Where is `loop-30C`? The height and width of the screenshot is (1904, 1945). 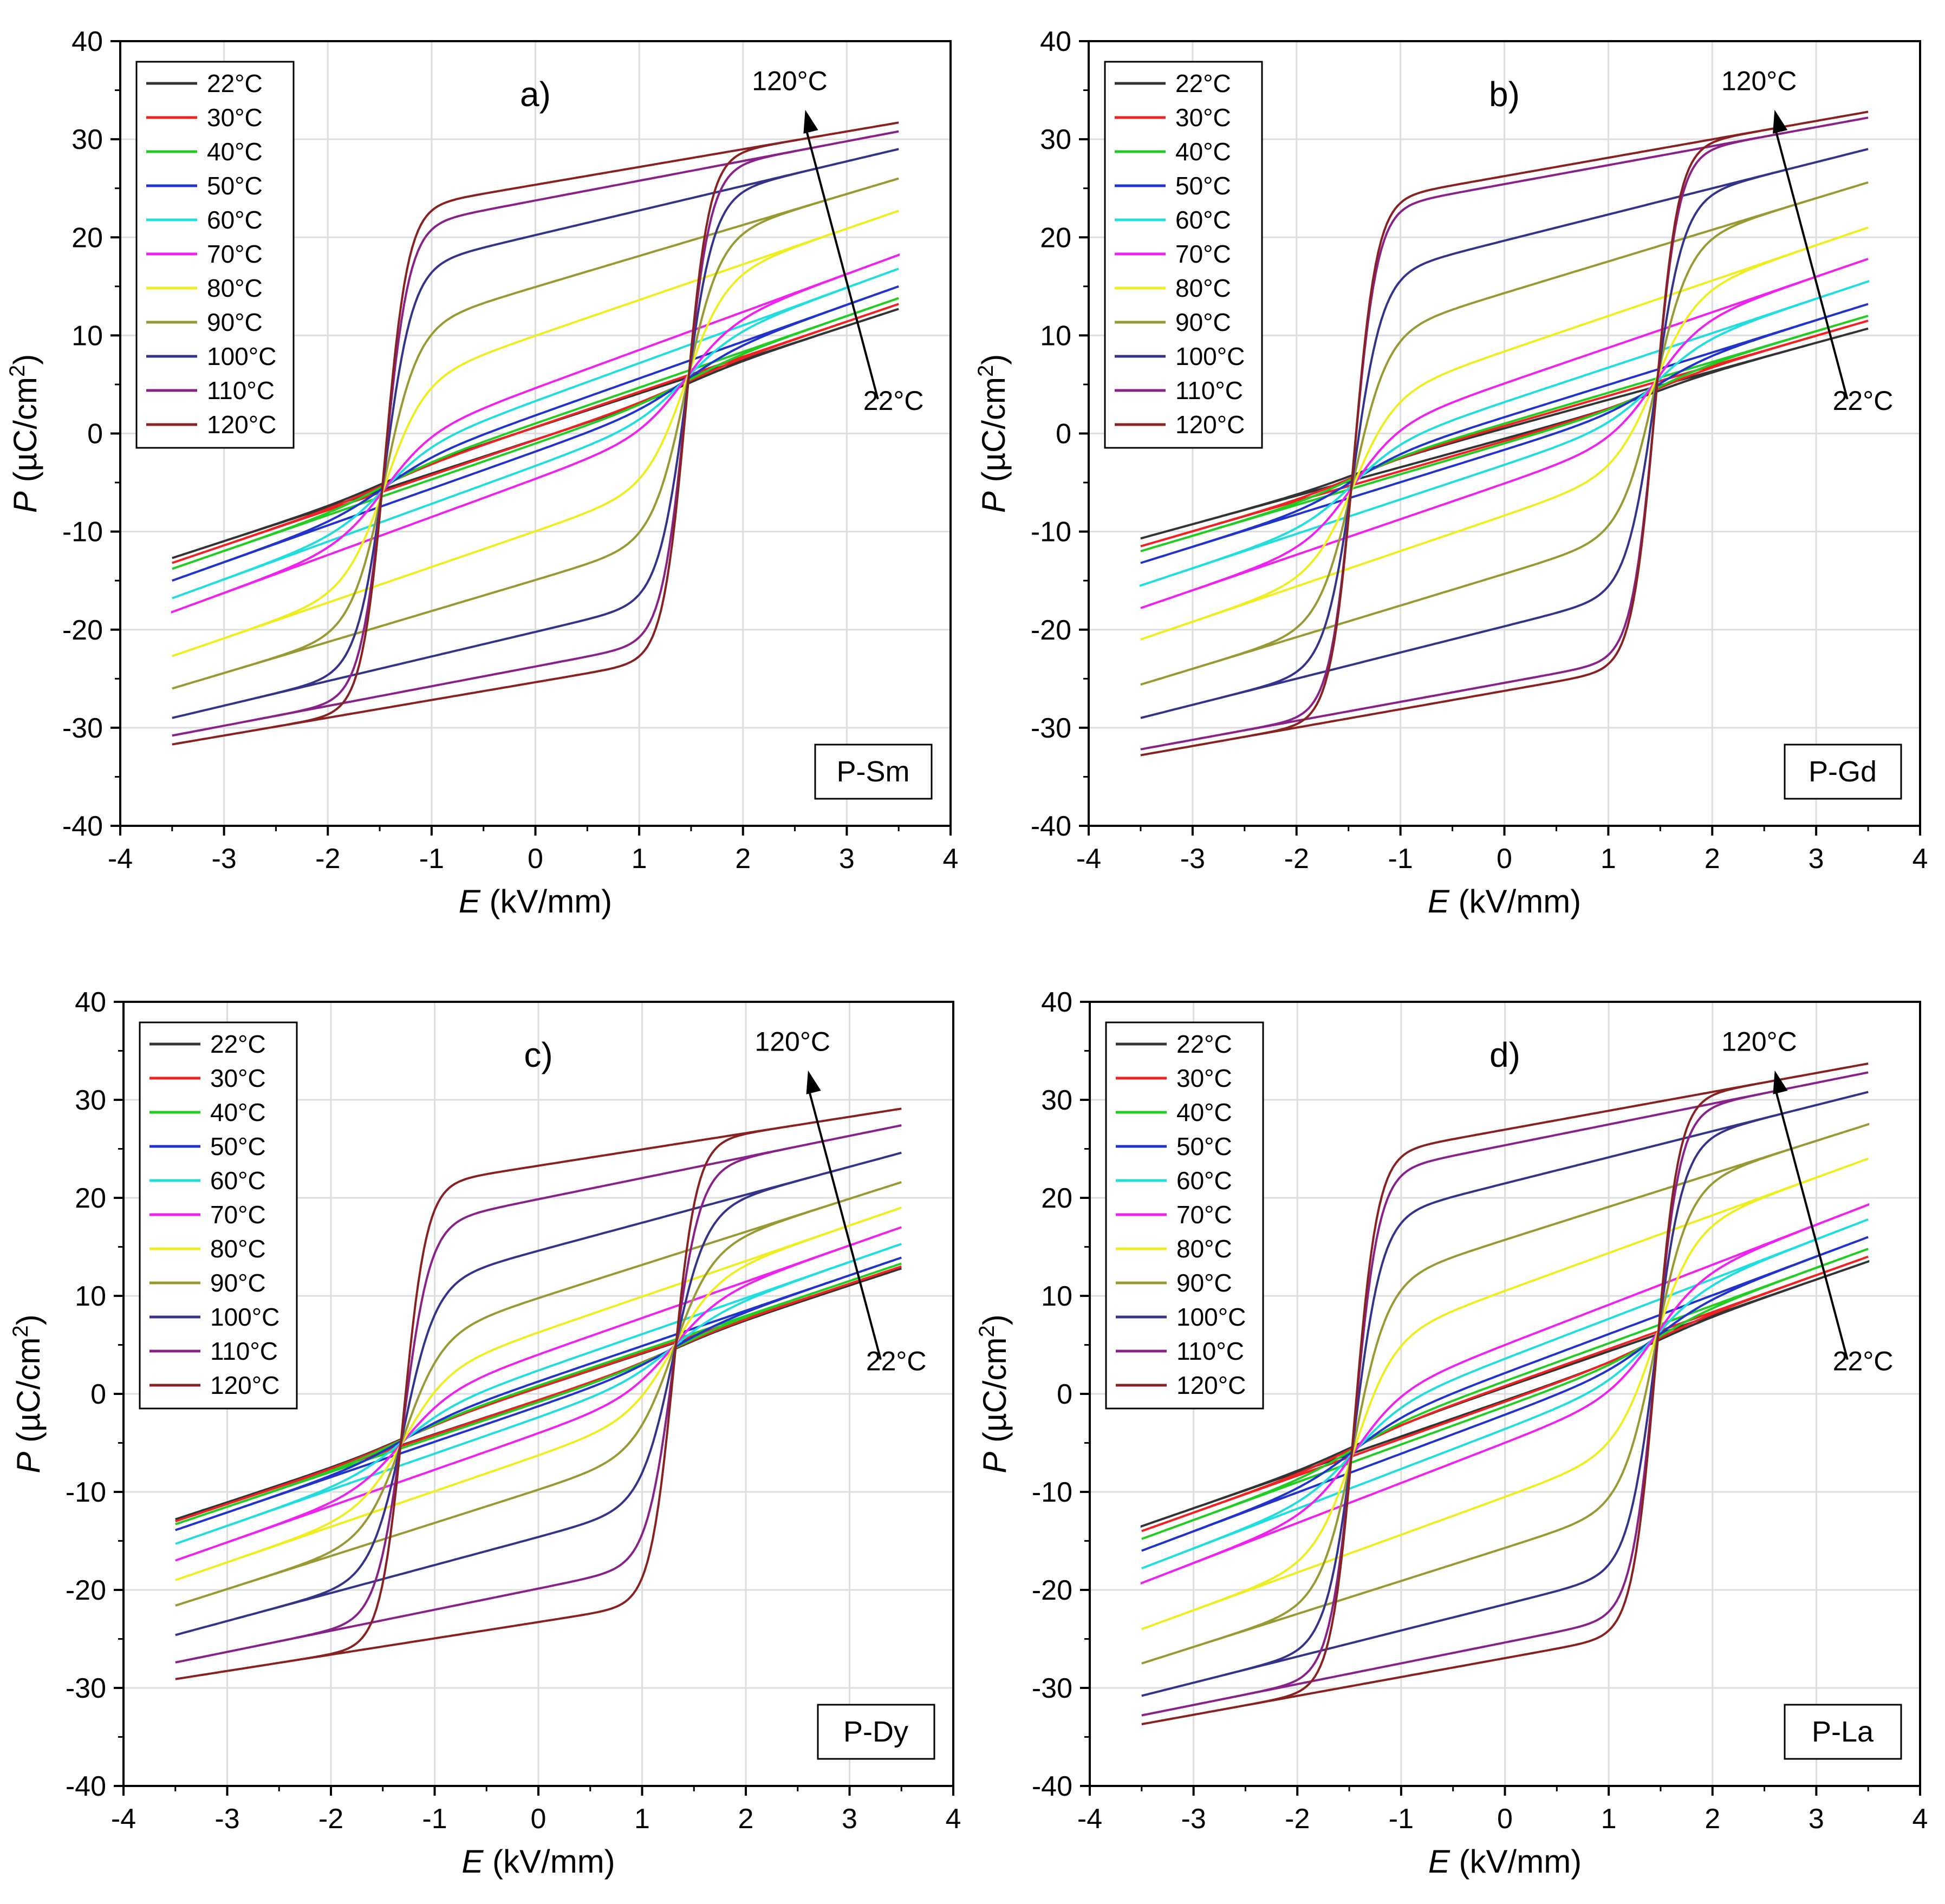 loop-30C is located at coordinates (1505, 1394).